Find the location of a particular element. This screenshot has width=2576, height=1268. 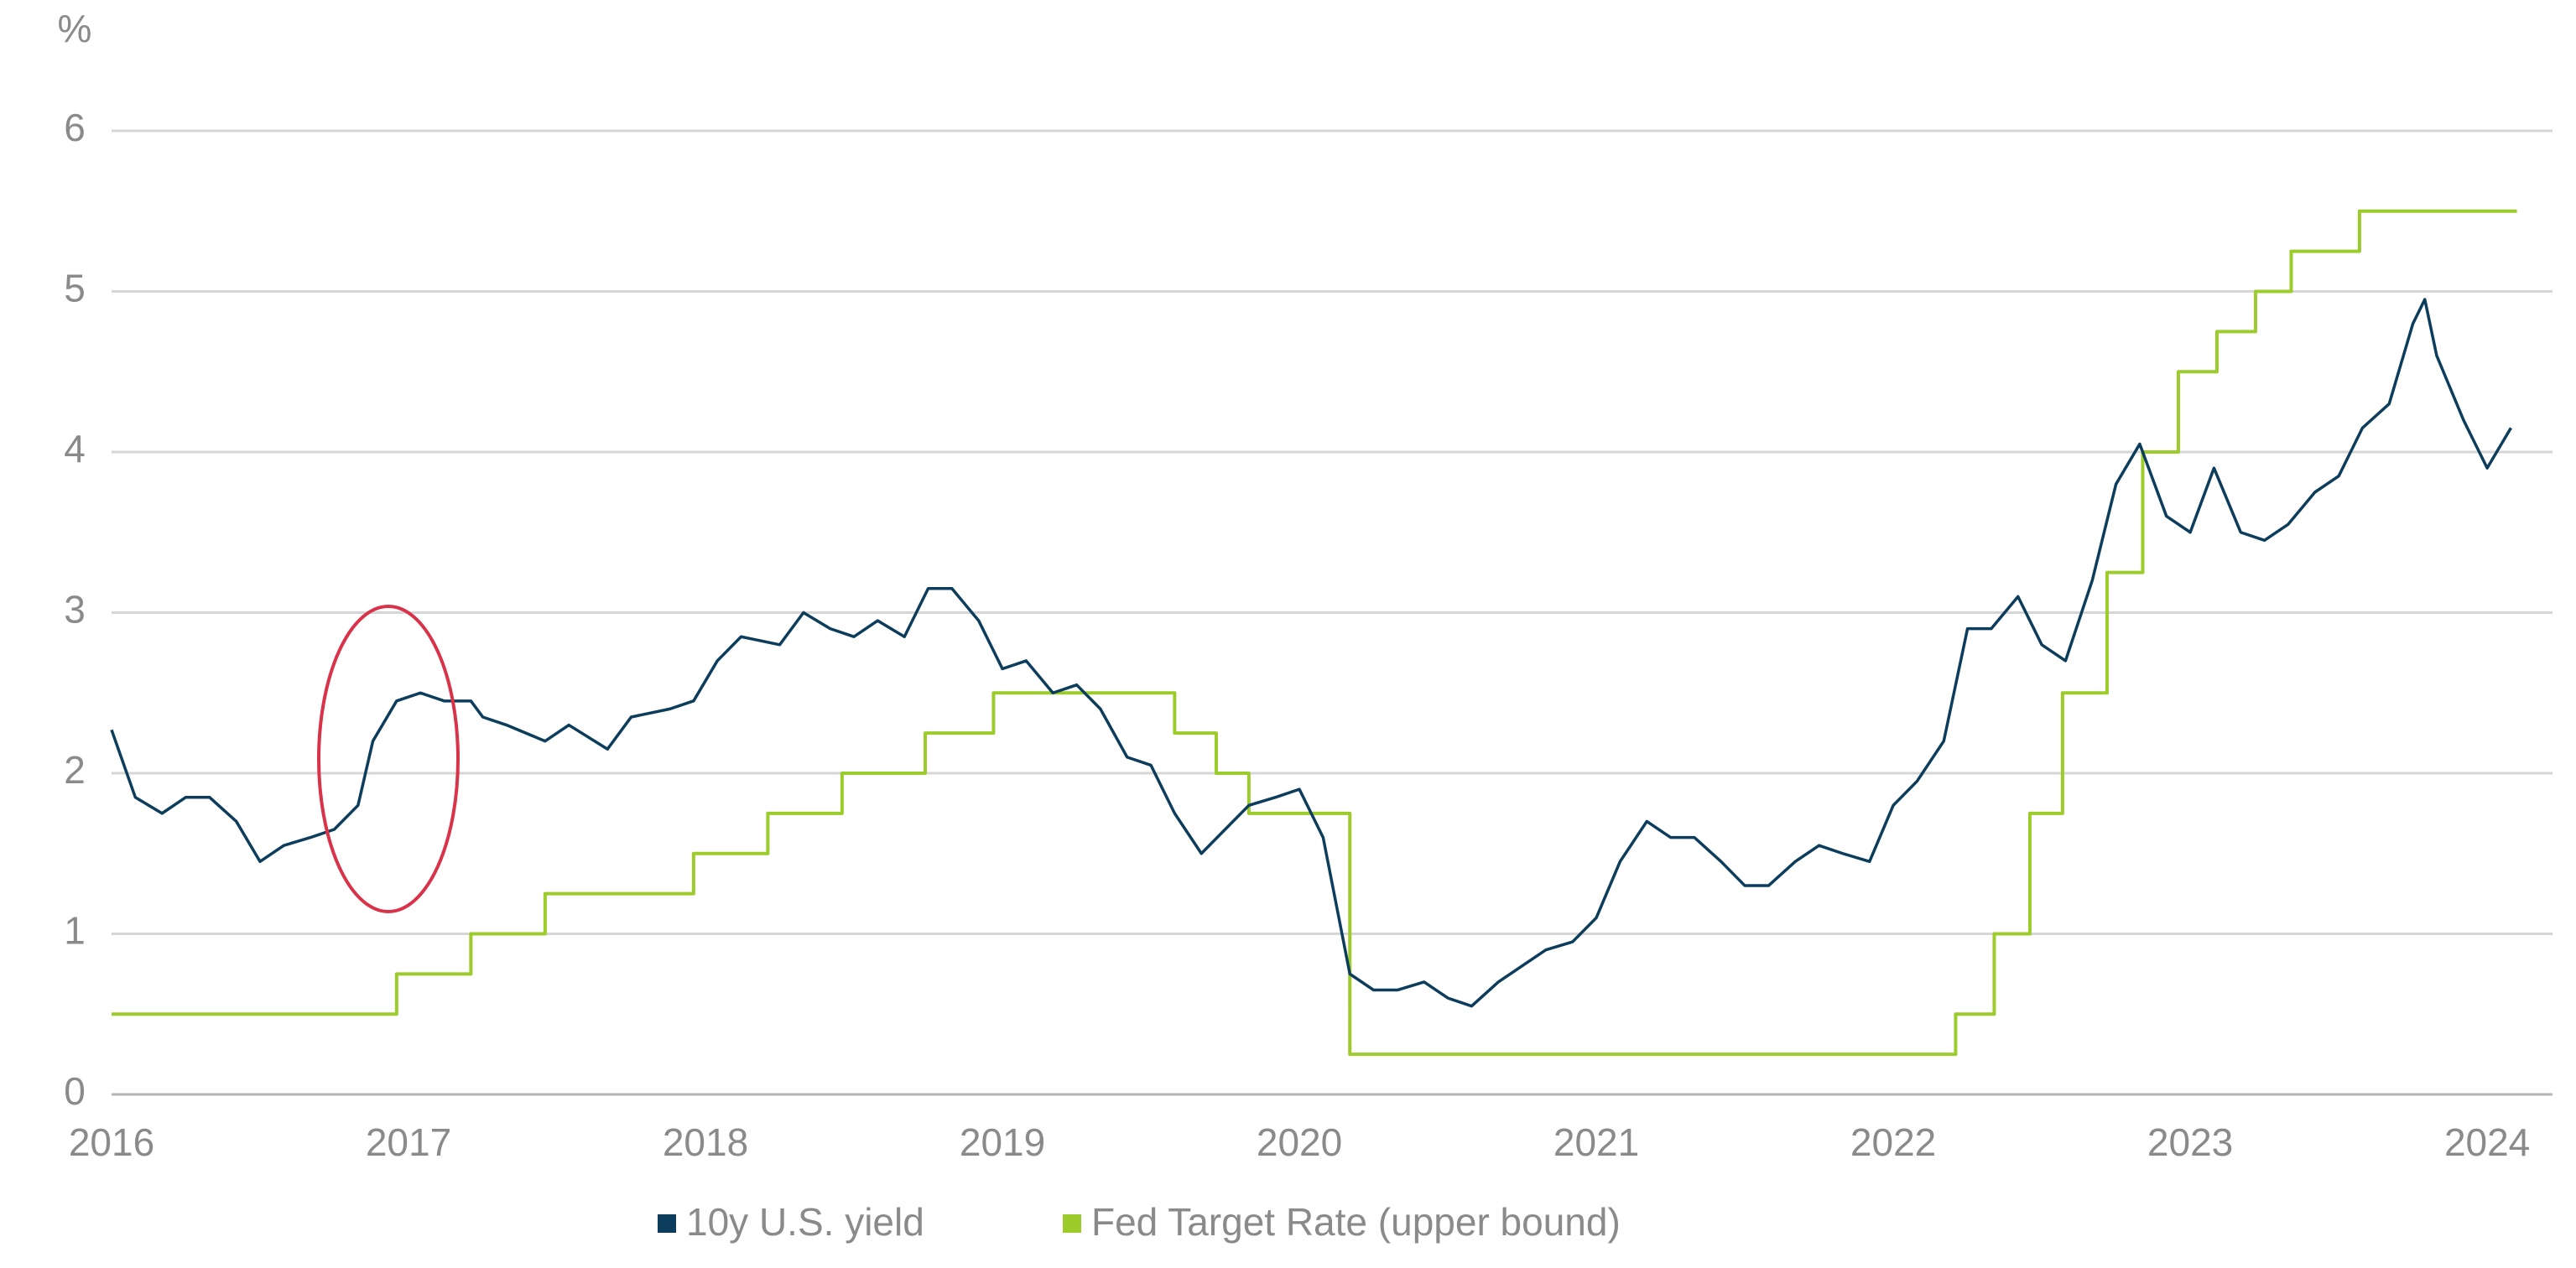

y-tick-label: 1 is located at coordinates (75, 931).